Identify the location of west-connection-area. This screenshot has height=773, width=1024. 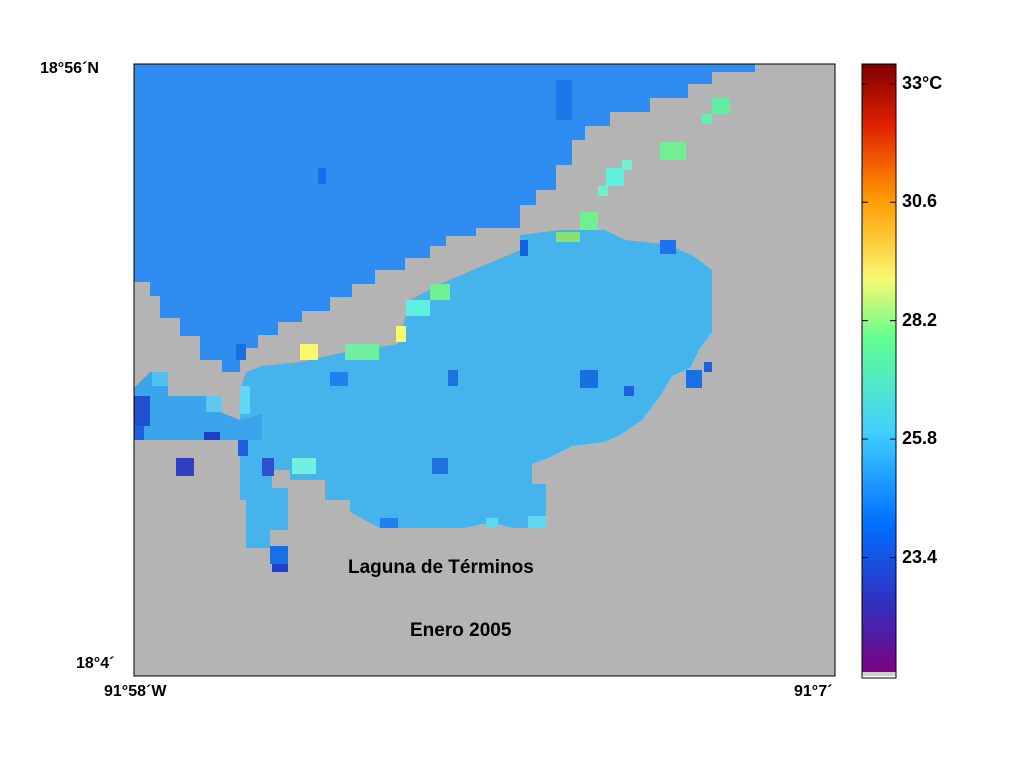
(251, 427).